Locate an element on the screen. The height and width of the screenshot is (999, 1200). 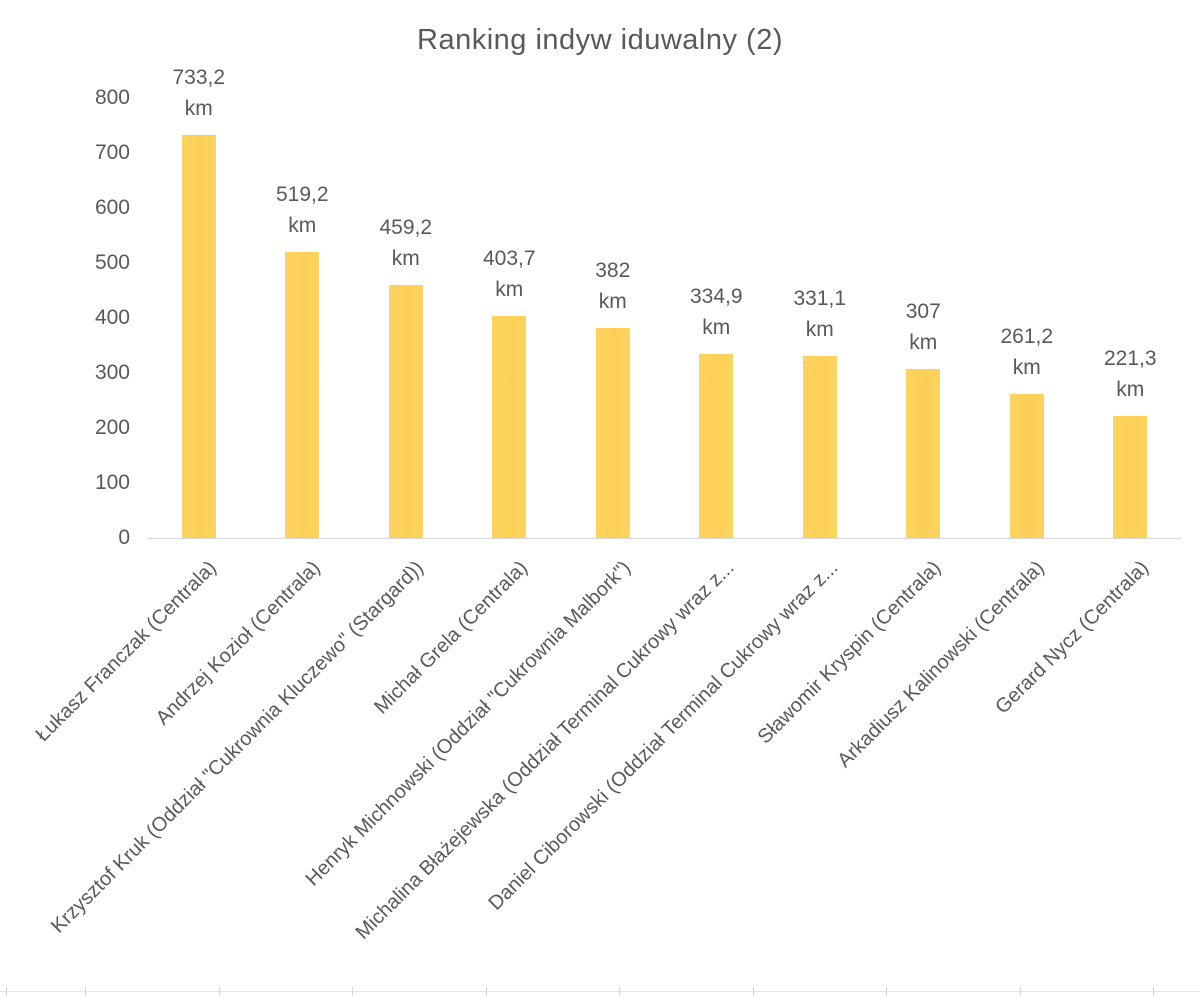
data-label-value: 307 is located at coordinates (923, 312).